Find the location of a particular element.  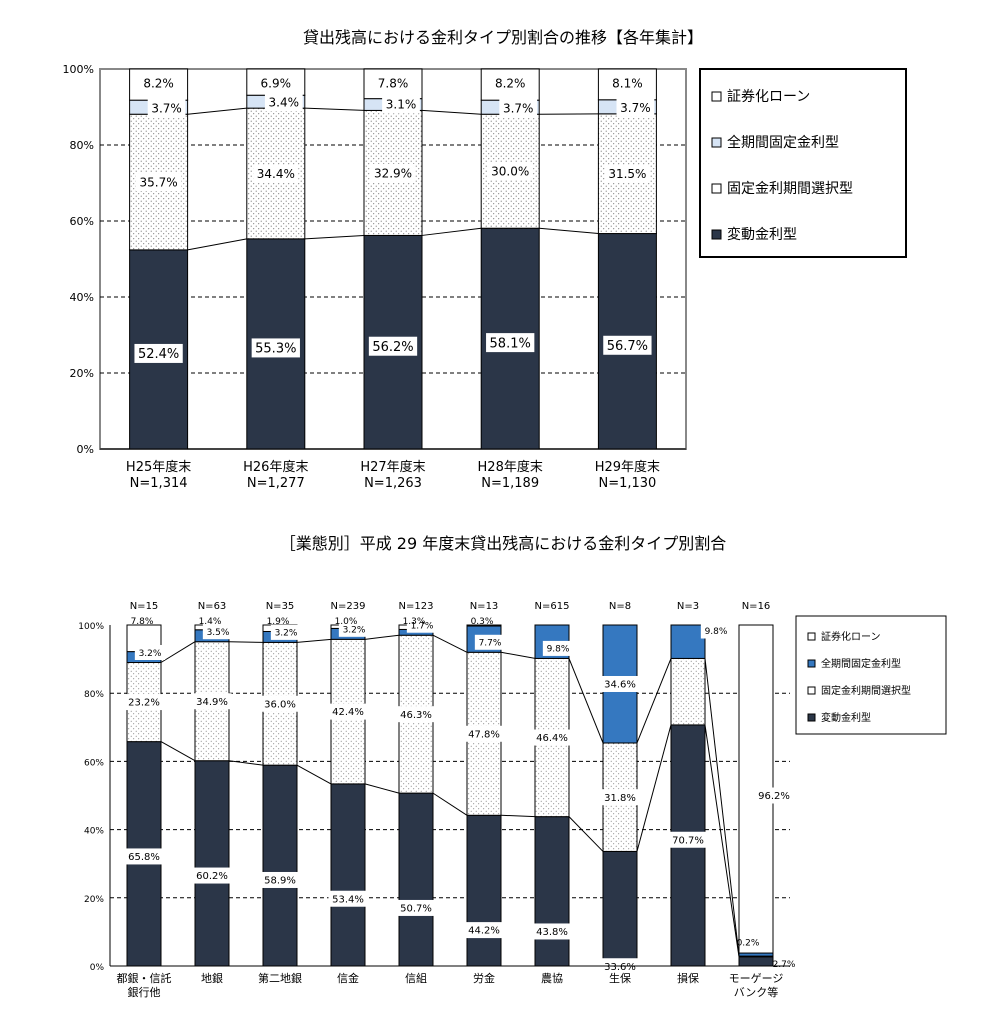

legend-label: 固定金利期間選択型 is located at coordinates (866, 690).